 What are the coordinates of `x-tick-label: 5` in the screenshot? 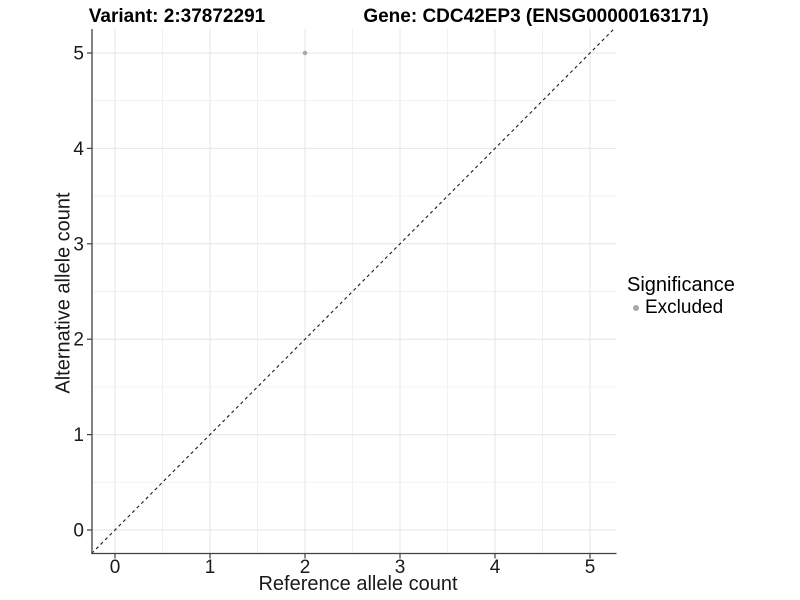 It's located at (590, 567).